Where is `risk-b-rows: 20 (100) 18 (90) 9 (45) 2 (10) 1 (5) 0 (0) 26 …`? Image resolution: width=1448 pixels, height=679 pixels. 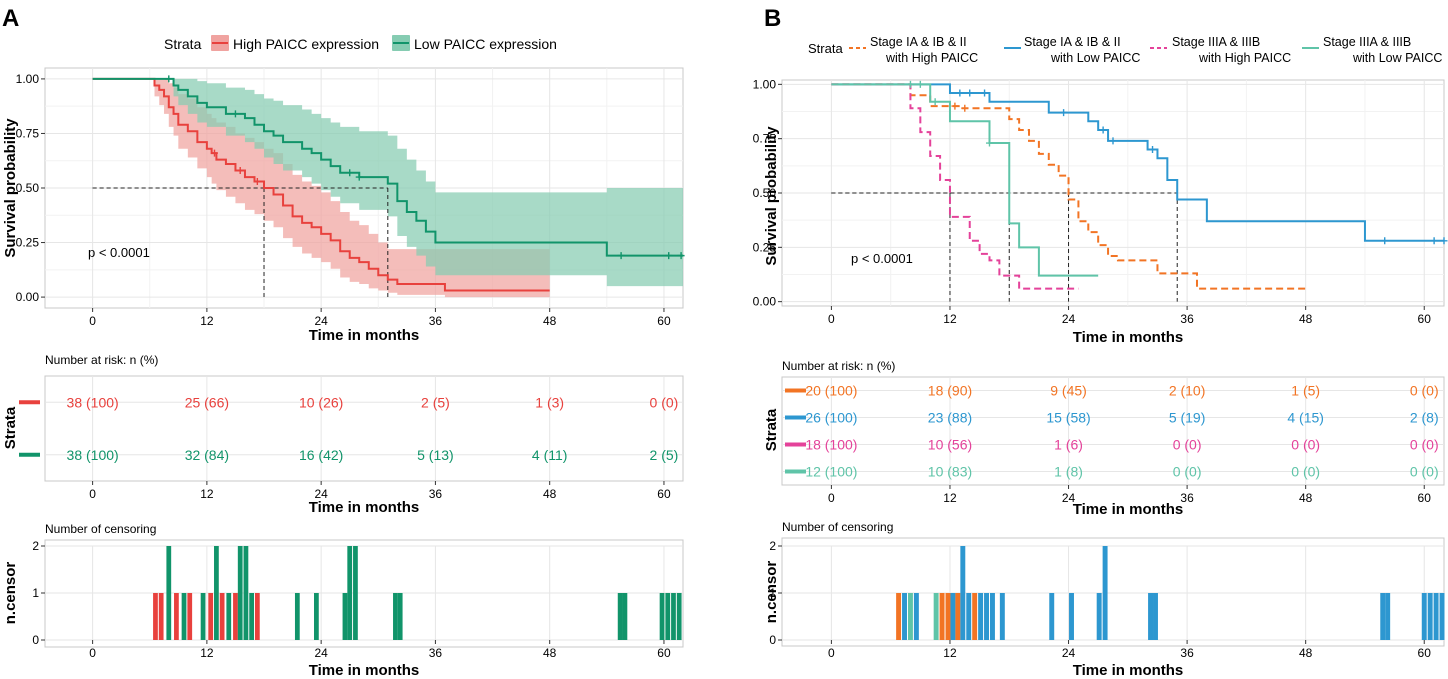
risk-b-rows: 20 (100) 18 (90) 9 (45) 2 (10) 1 (5) 0 (0) 26 … is located at coordinates (1121, 431).